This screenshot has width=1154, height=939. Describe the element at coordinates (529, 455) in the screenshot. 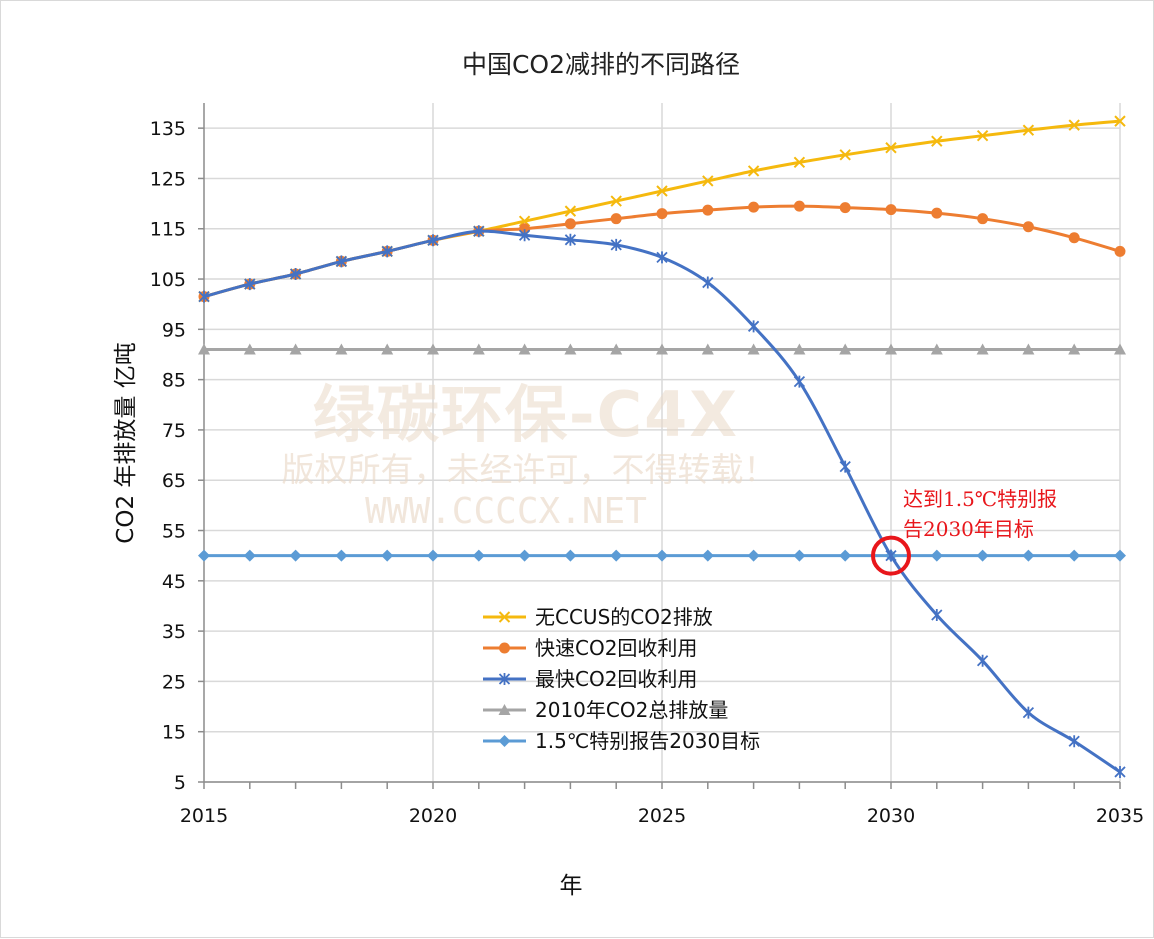

I see `watermark: 绿碳环保-C4X 版权所有，未经许可，不得转载！ WWW.CCCCX.NET` at that location.